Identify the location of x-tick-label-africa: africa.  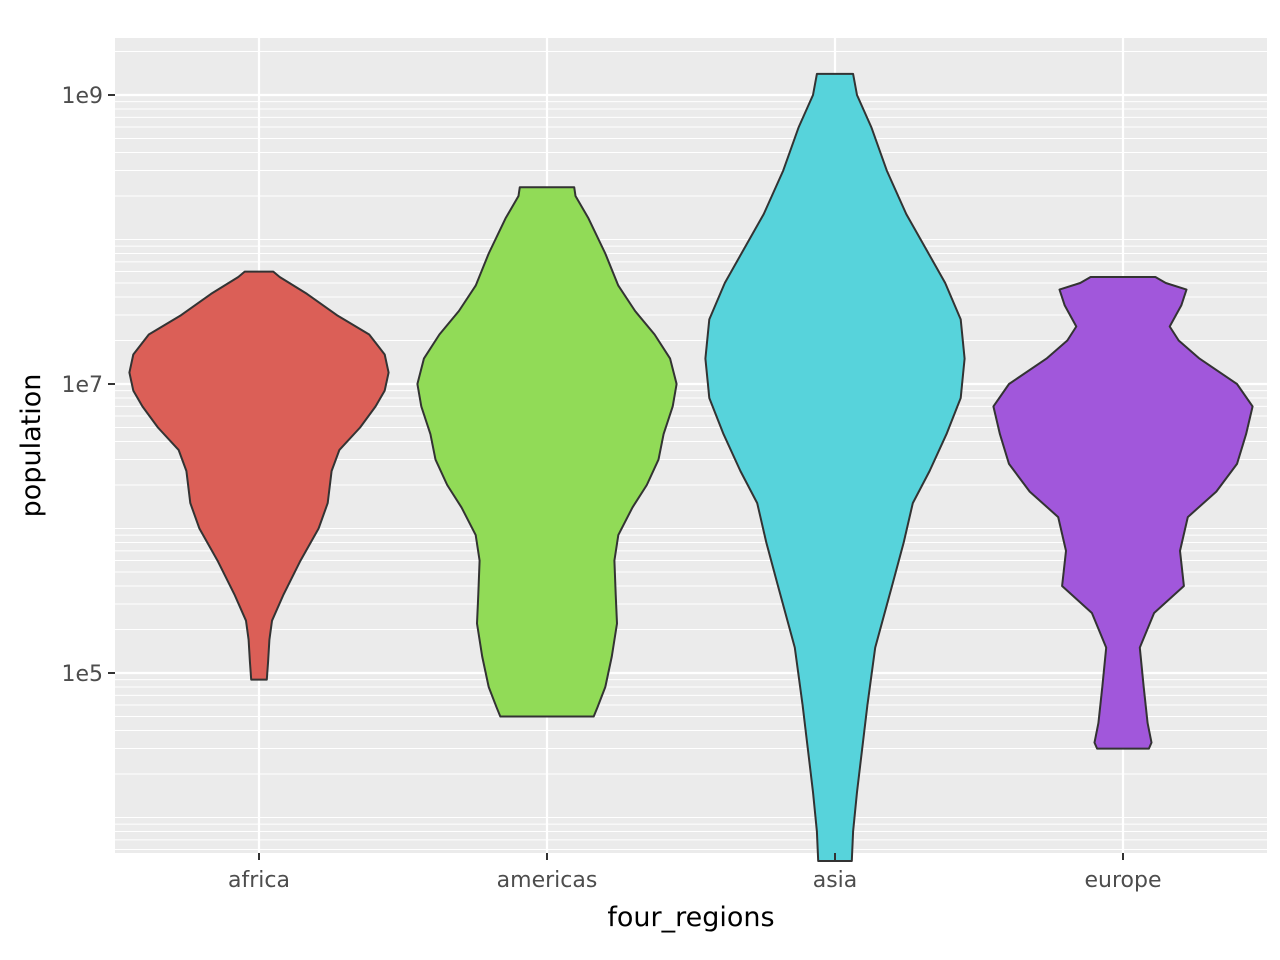
(259, 880).